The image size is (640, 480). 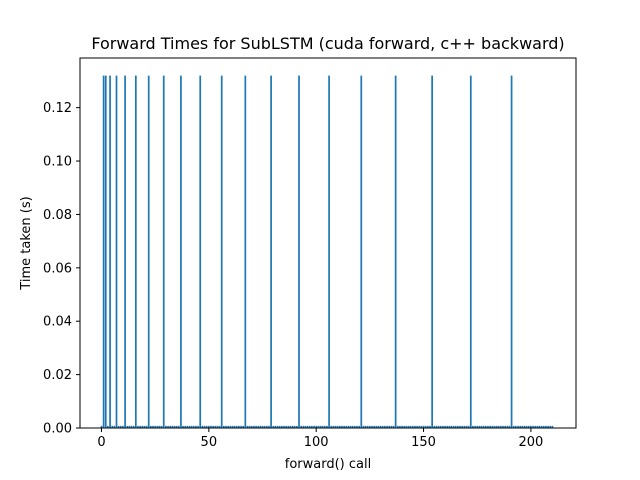 What do you see at coordinates (57, 268) in the screenshot?
I see `y-tick-label: 0.06` at bounding box center [57, 268].